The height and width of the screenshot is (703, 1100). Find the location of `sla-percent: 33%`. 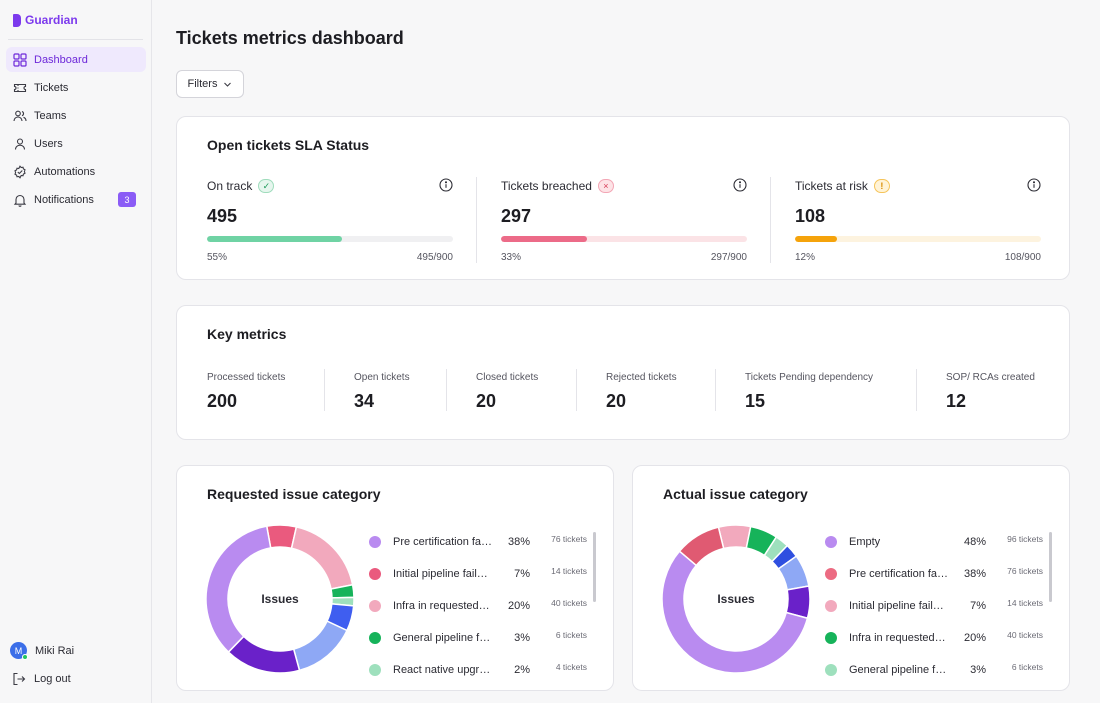

sla-percent: 33% is located at coordinates (511, 257).